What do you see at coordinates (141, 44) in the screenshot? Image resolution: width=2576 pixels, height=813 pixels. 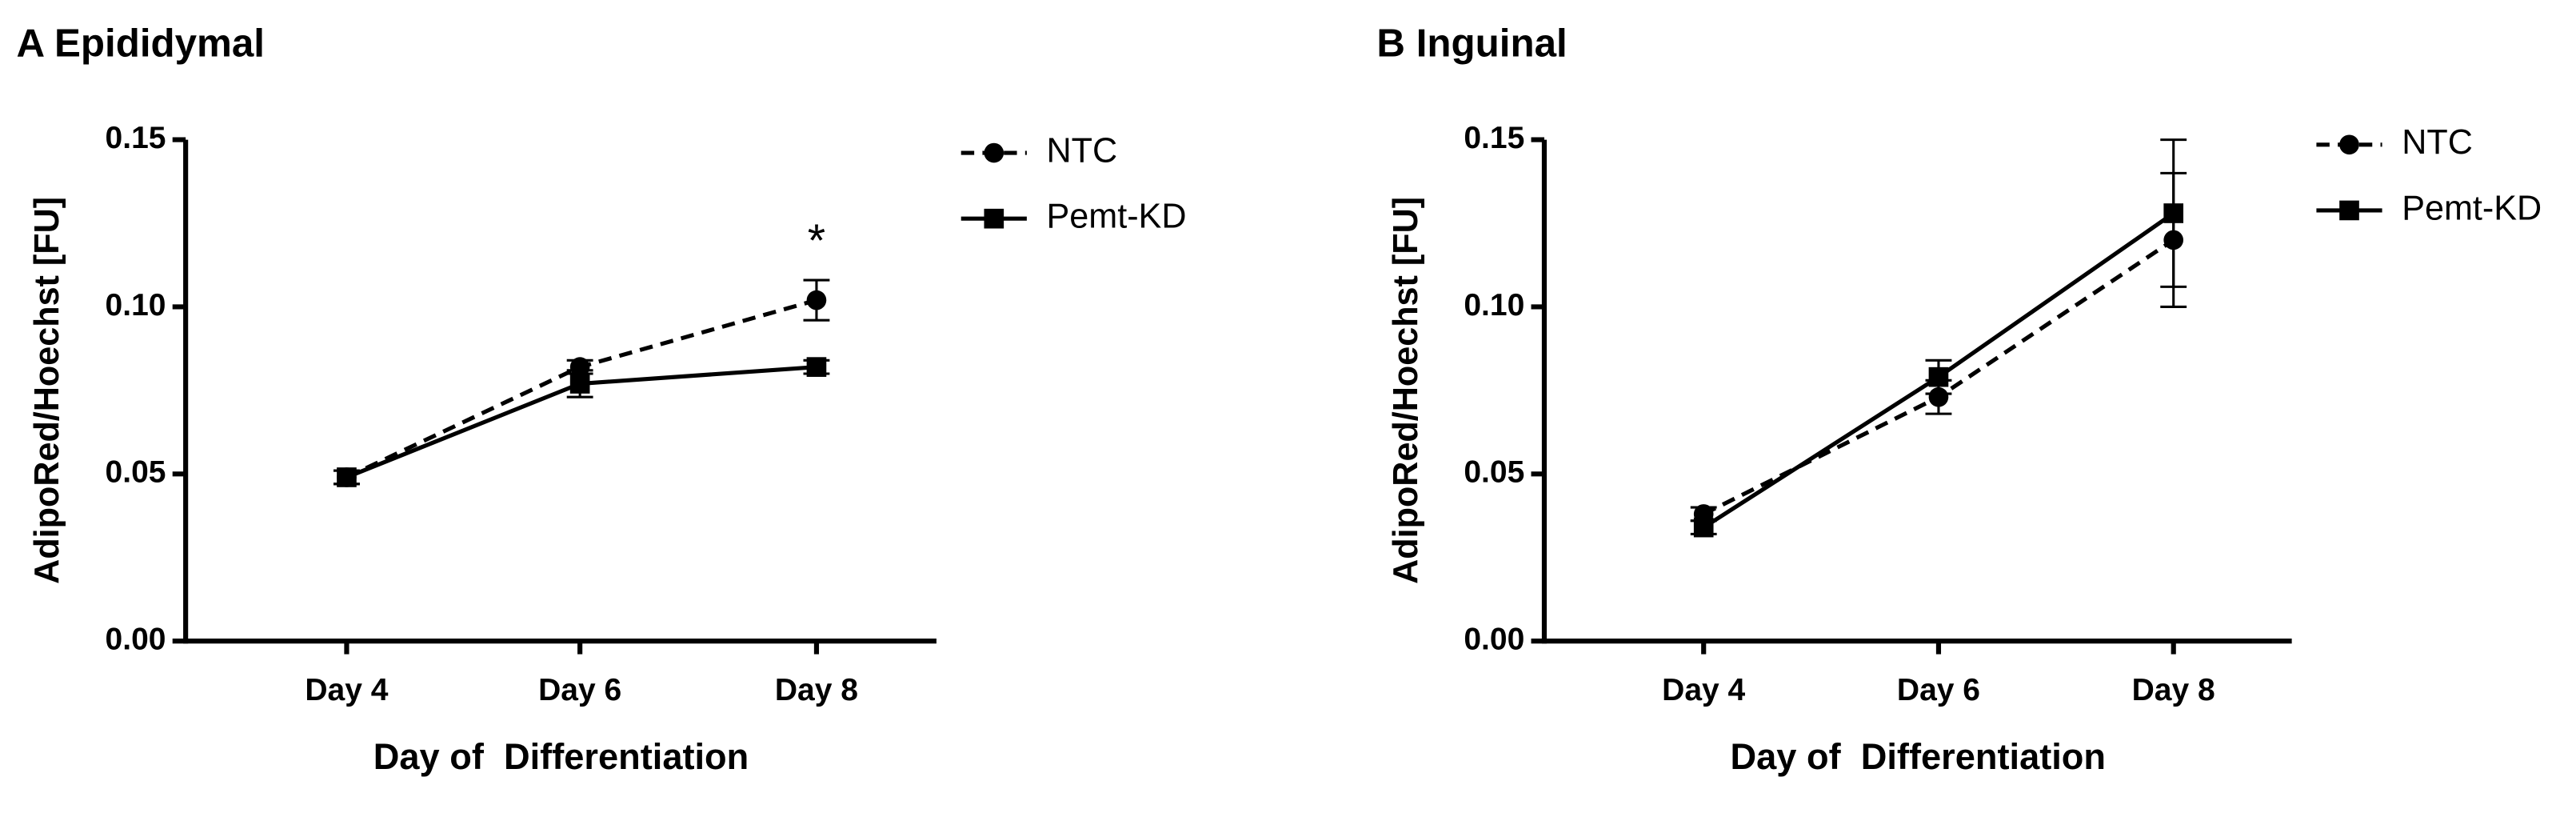 I see `chart-title: A Epididymal` at bounding box center [141, 44].